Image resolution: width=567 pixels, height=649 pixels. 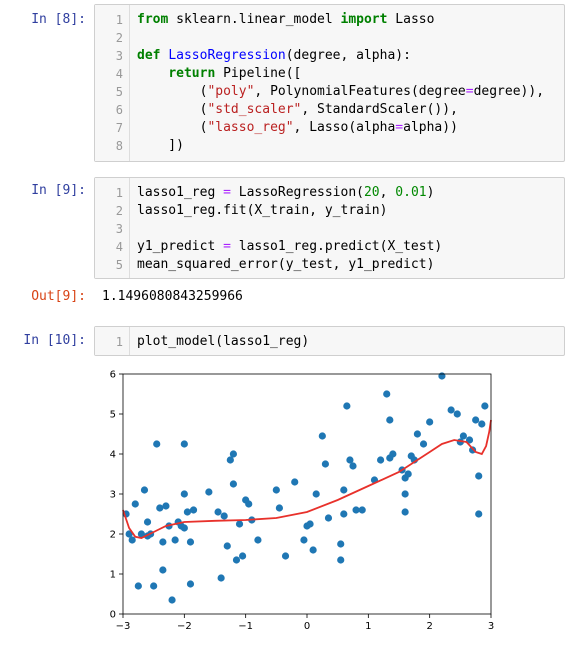 I want to click on x-tick-label: 2, so click(x=429, y=626).